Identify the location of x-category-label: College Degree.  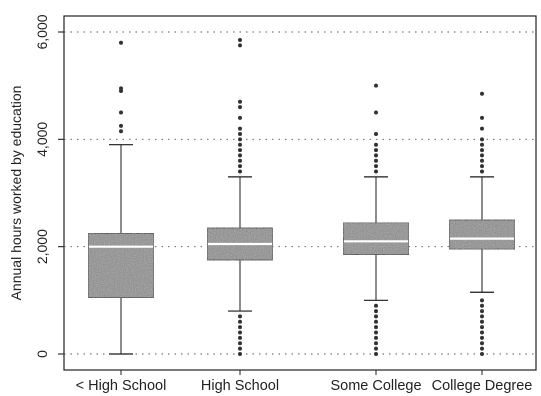
(482, 386).